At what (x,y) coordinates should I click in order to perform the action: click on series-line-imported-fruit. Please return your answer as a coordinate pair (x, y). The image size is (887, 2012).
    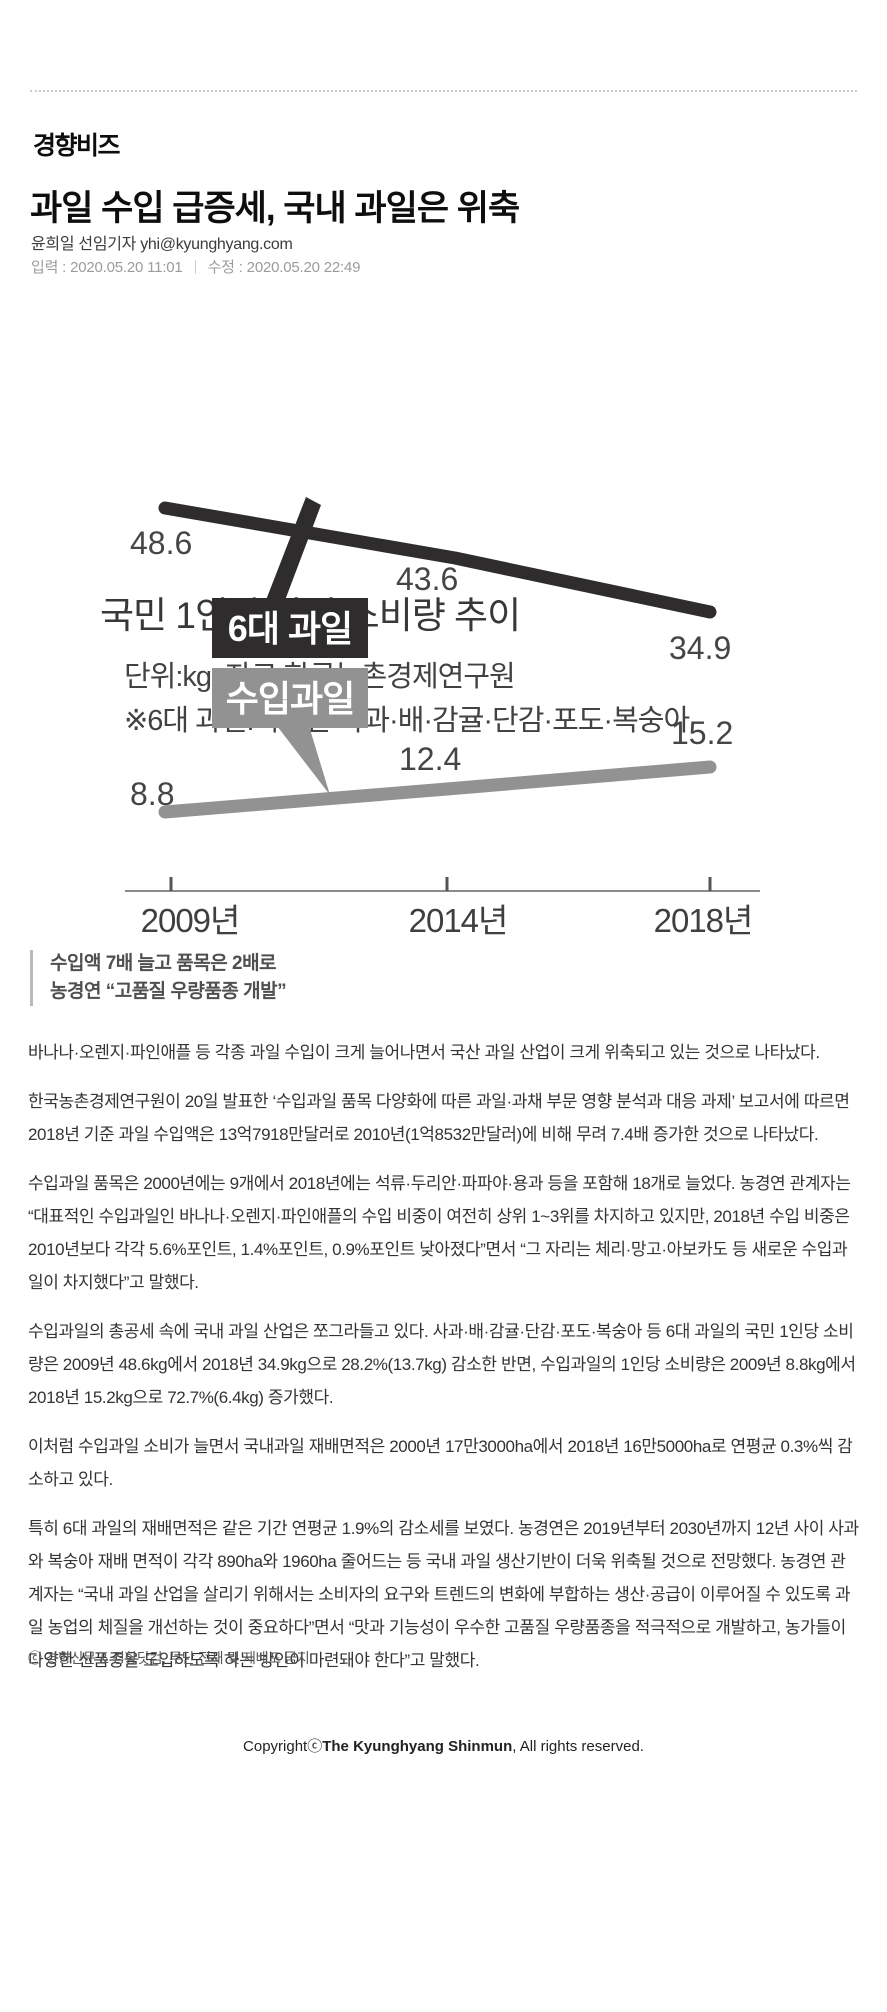
    Looking at the image, I should click on (437, 789).